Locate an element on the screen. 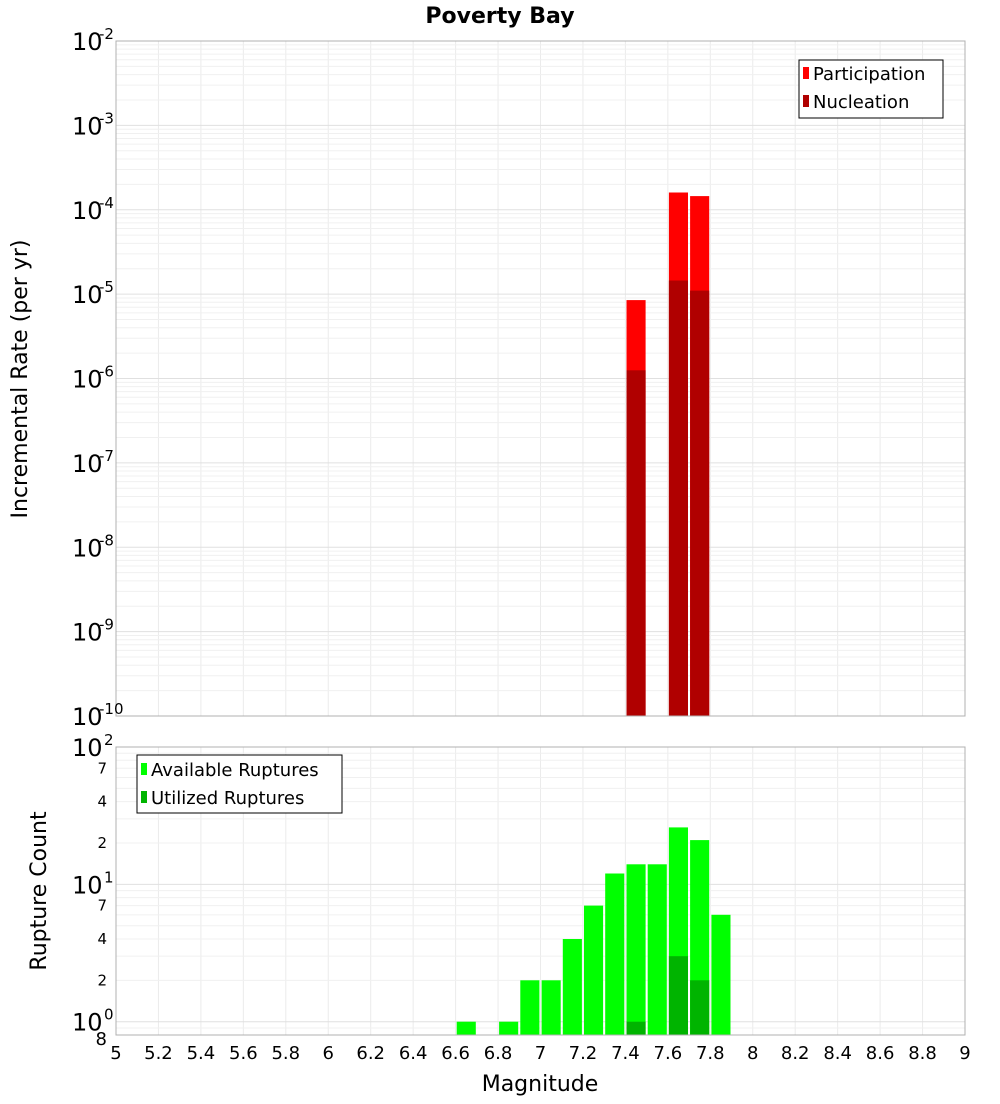  y-tick-exponent: -2 is located at coordinates (106, 34).